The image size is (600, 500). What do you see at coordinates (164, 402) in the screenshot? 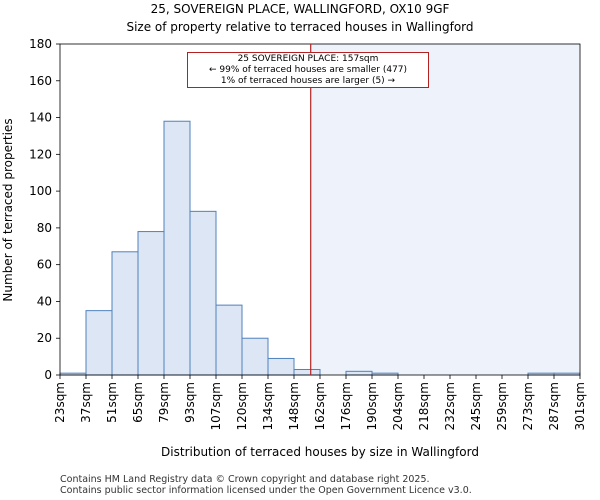
I see `x-tick-label: 79sqm` at bounding box center [164, 402].